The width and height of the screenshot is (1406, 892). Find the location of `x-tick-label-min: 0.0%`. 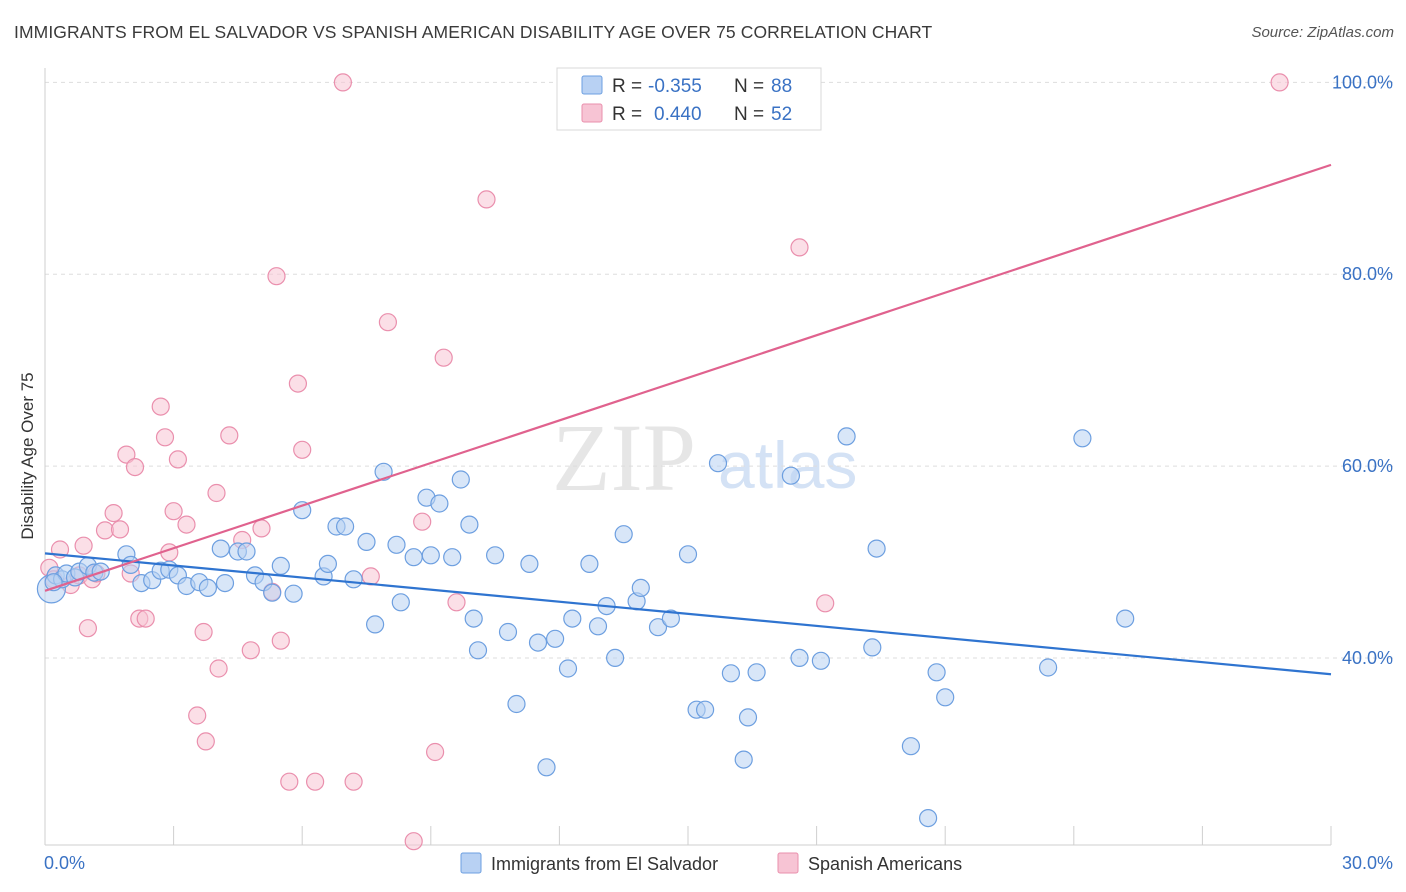

x-tick-label-min: 0.0% is located at coordinates (64, 863).